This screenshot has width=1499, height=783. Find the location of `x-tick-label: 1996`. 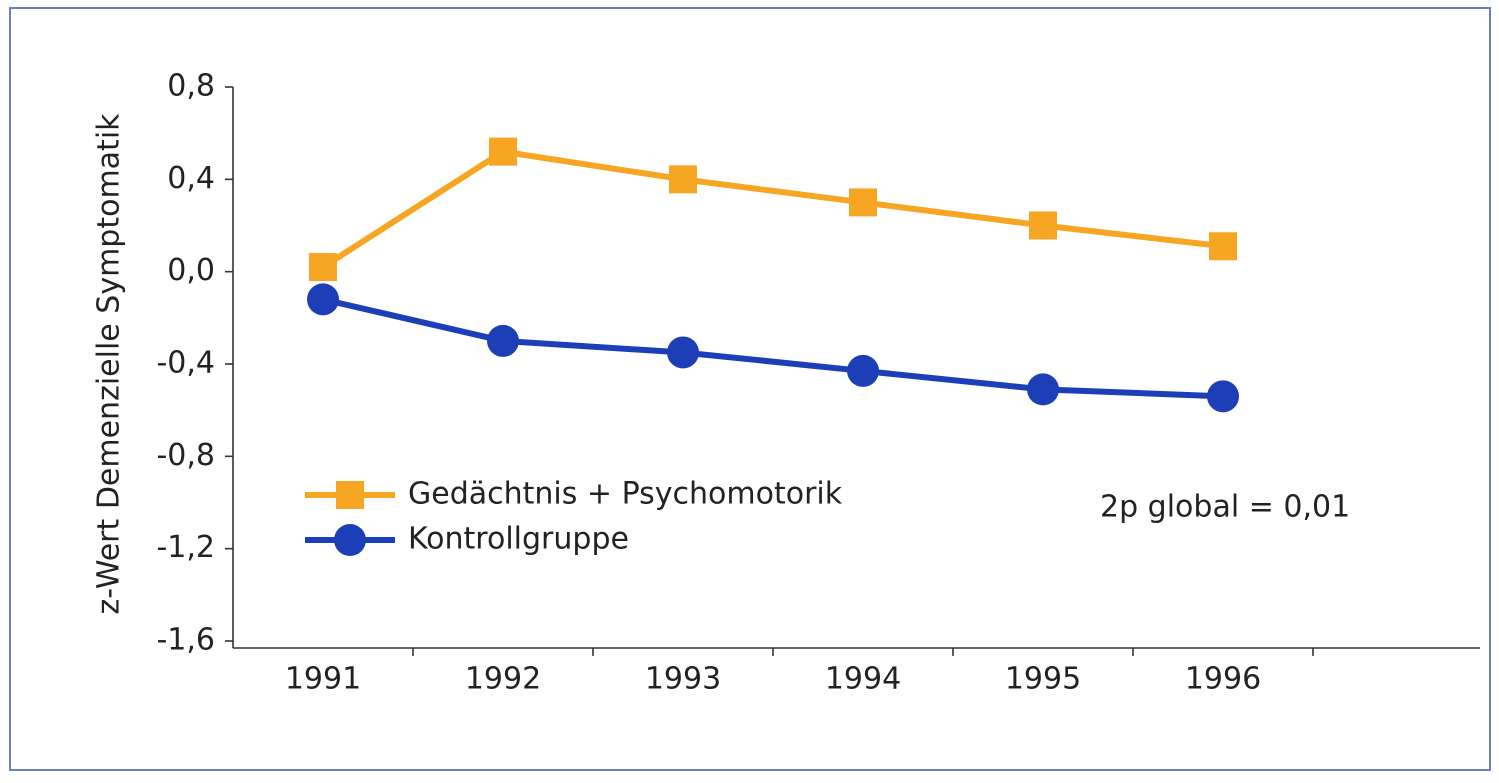

x-tick-label: 1996 is located at coordinates (1223, 679).